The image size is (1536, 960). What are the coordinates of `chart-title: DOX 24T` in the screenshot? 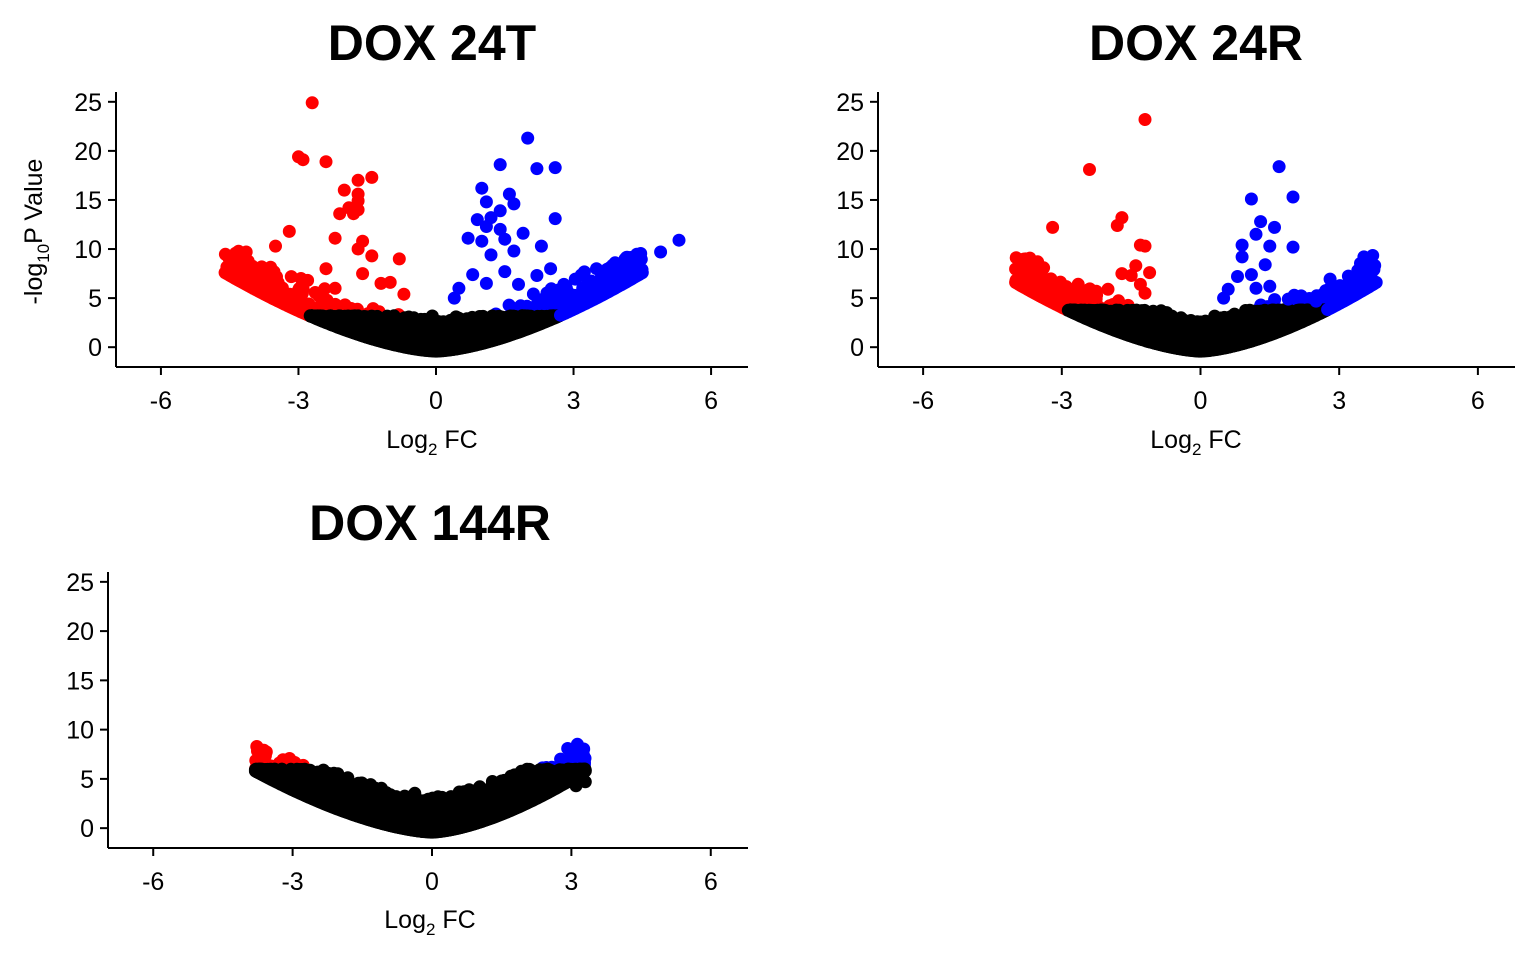 It's located at (432, 43).